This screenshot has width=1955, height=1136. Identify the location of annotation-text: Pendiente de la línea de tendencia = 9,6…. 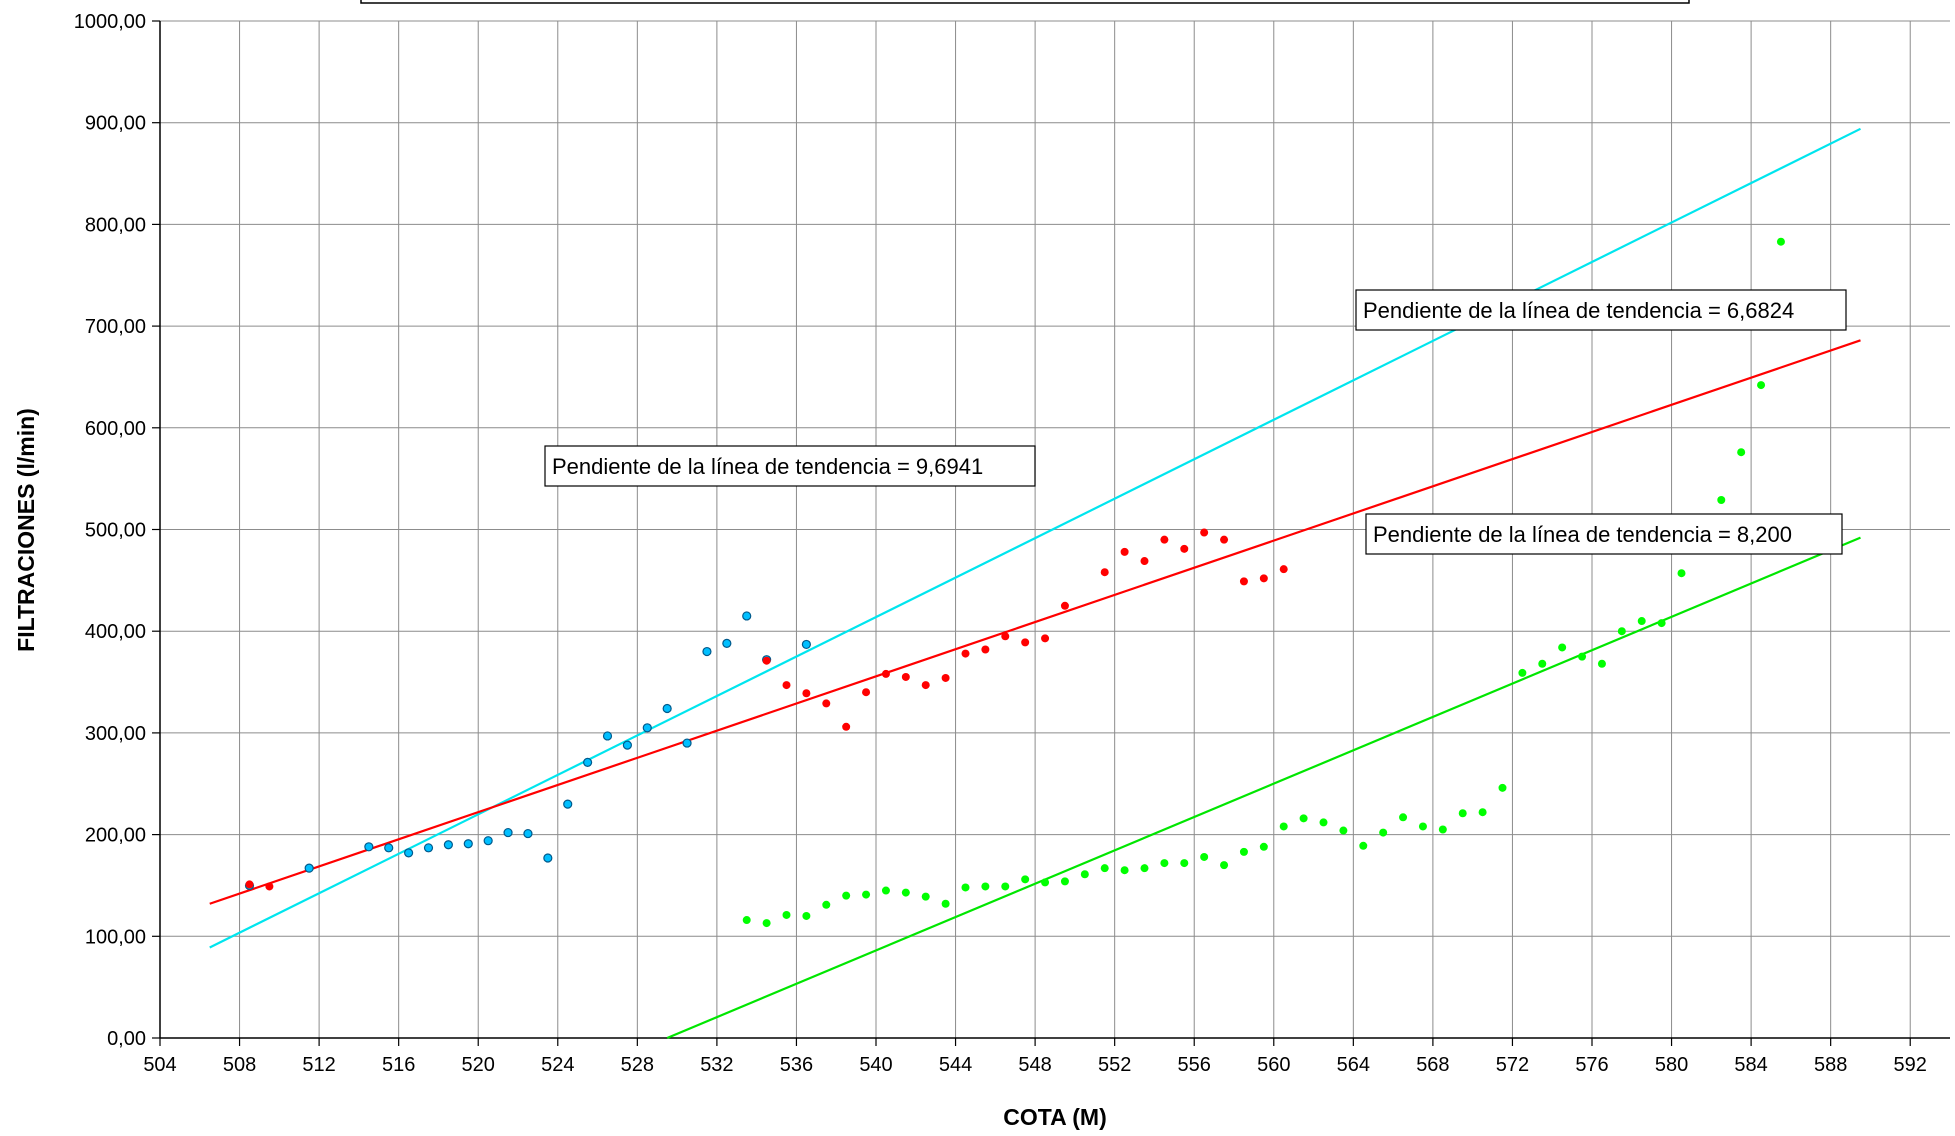
(767, 466).